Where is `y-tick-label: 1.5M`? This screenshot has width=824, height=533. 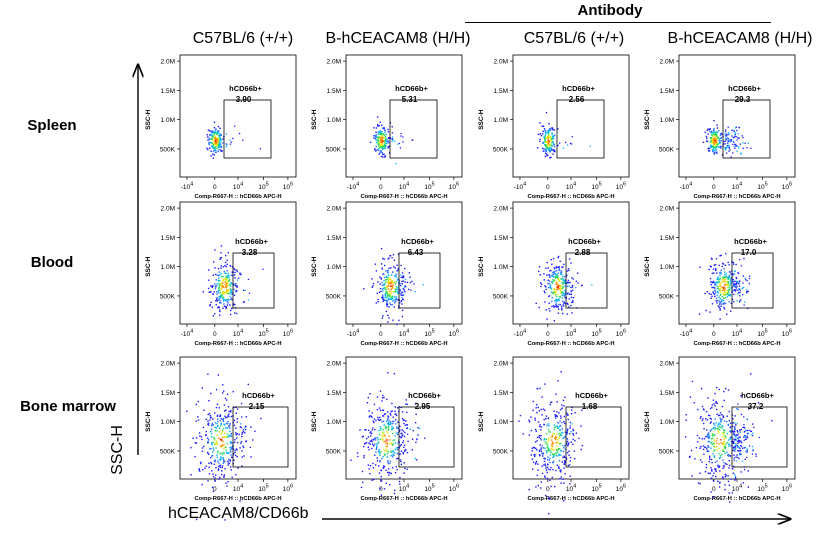 y-tick-label: 1.5M is located at coordinates (667, 393).